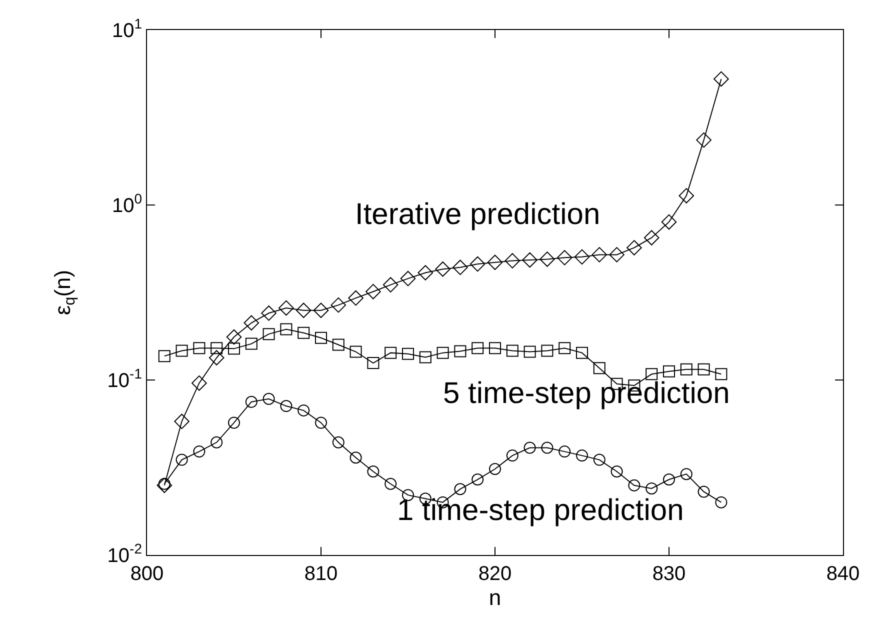 This screenshot has width=874, height=627. Describe the element at coordinates (495, 574) in the screenshot. I see `x-tick-label: 820` at that location.